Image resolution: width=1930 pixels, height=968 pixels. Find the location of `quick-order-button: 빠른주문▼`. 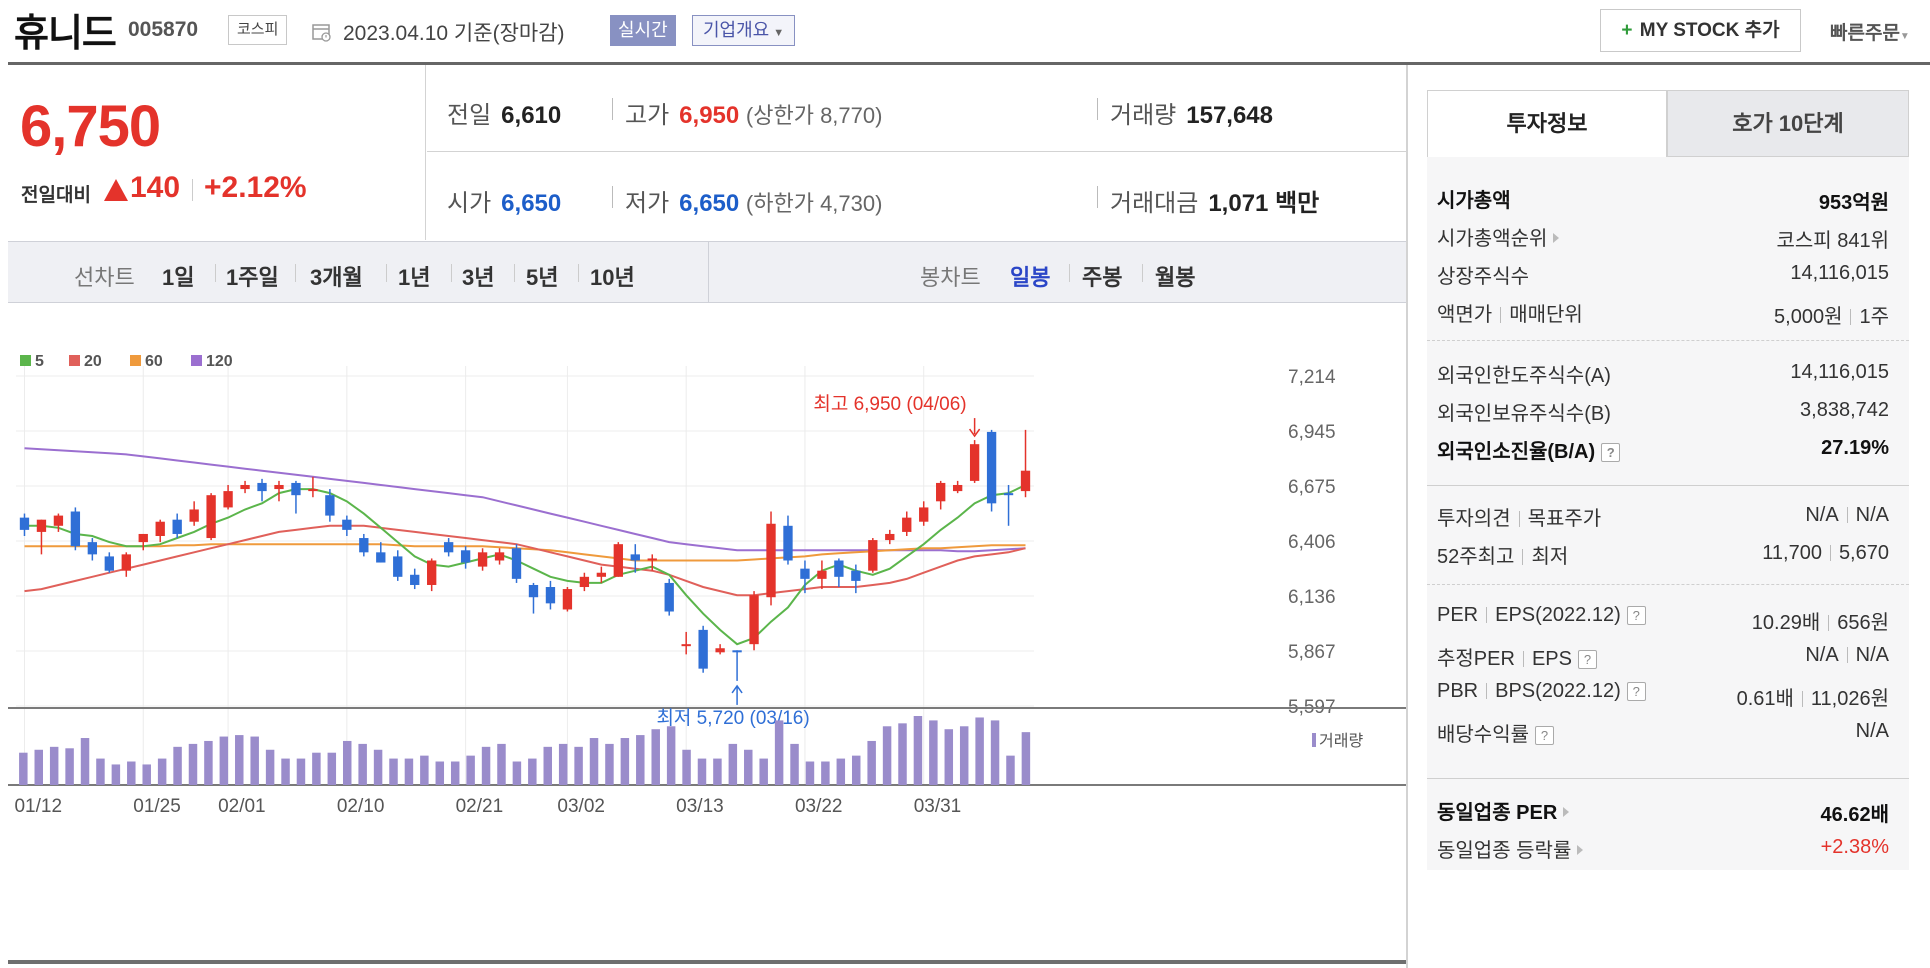

quick-order-button: 빠른주문▼ is located at coordinates (1870, 31).